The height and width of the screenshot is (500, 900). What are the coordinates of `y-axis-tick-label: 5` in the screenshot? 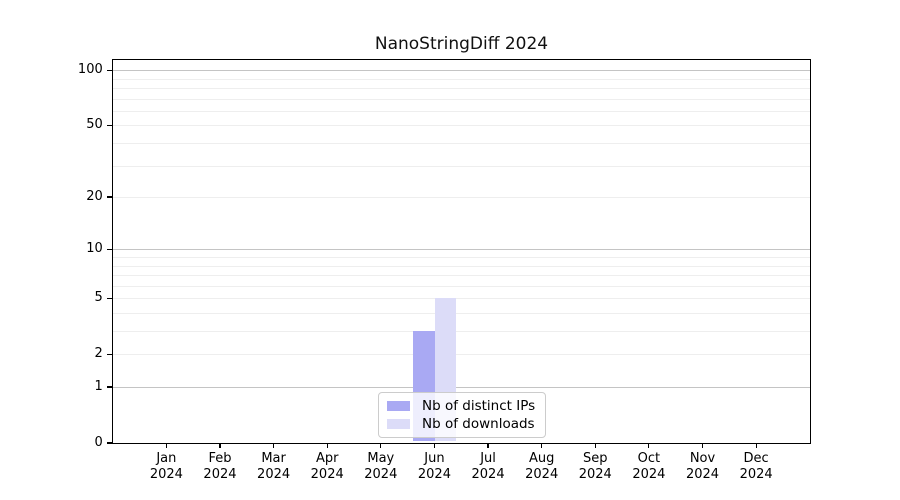 It's located at (98, 298).